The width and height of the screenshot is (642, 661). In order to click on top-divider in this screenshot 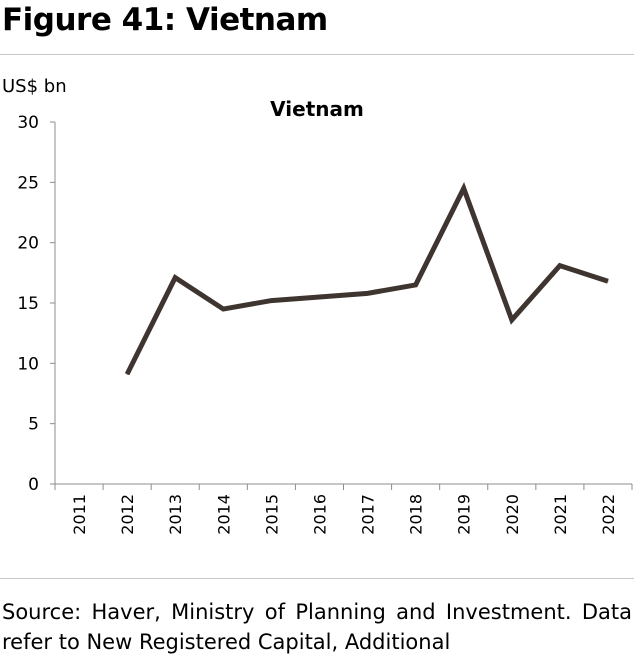, I will do `click(317, 54)`.